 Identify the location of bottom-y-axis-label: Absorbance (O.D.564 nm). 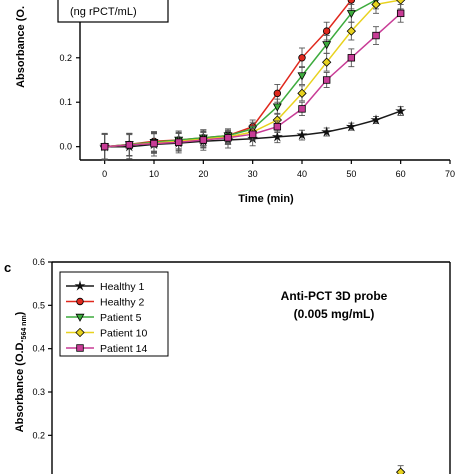
(21, 371).